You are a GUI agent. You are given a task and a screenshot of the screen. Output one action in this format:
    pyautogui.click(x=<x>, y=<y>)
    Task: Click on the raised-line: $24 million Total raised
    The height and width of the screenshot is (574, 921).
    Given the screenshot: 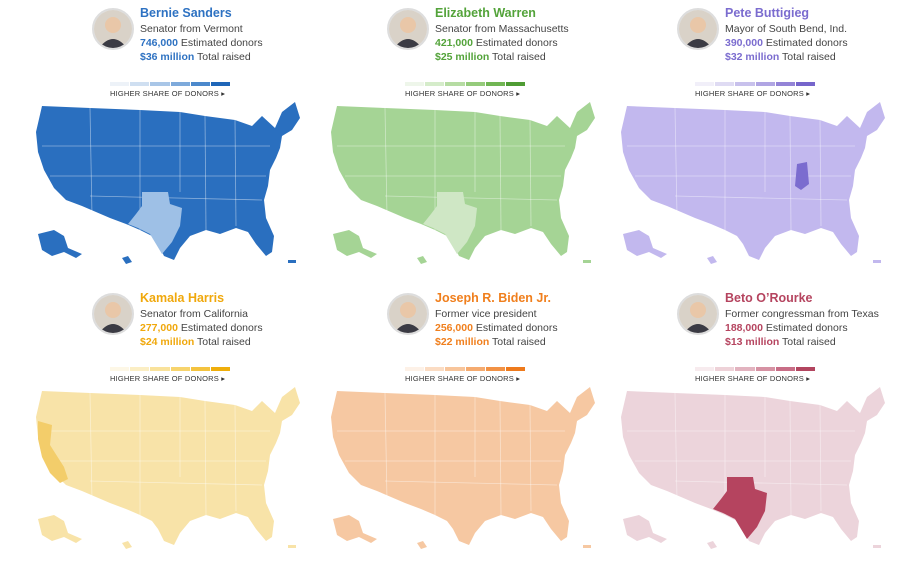 What is the action you would take?
    pyautogui.click(x=201, y=342)
    